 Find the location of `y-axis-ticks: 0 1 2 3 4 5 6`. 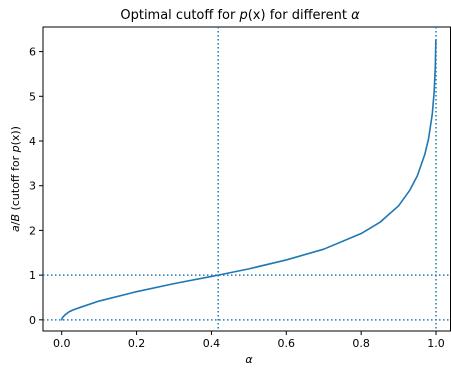

y-axis-ticks: 0 1 2 3 4 5 6 is located at coordinates (36, 186).